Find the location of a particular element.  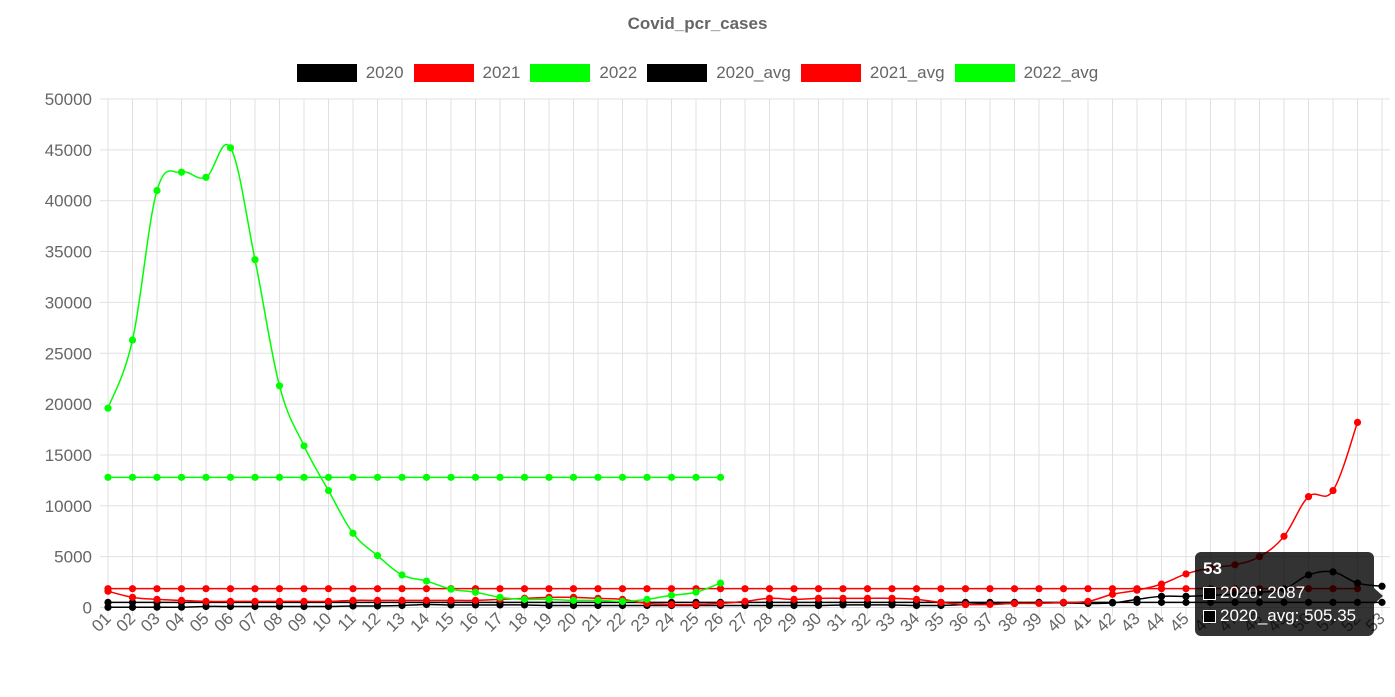

legend-item-2021_avg: 2021_avg is located at coordinates (872, 73).